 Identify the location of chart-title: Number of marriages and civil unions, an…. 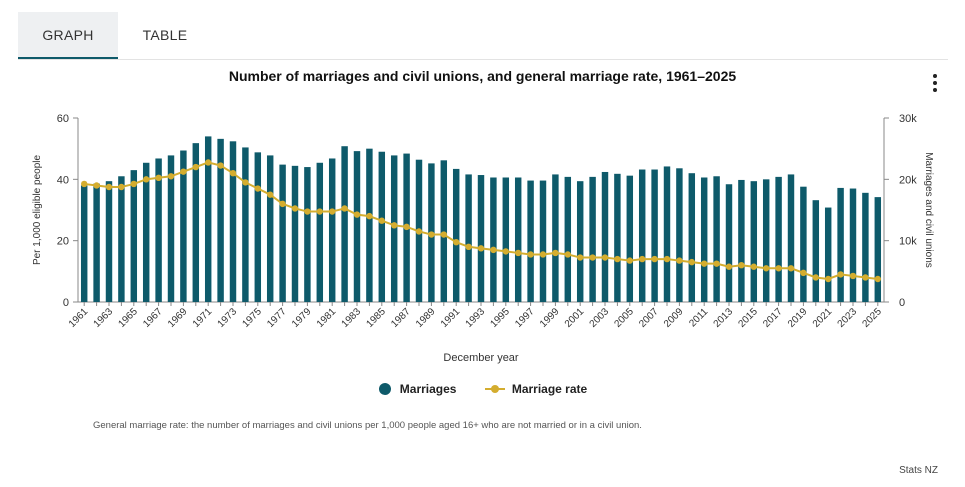
(482, 76).